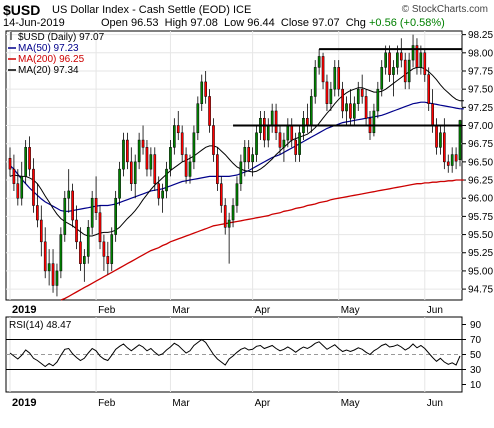 This screenshot has width=494, height=428. I want to click on open-label: Open, so click(114, 23).